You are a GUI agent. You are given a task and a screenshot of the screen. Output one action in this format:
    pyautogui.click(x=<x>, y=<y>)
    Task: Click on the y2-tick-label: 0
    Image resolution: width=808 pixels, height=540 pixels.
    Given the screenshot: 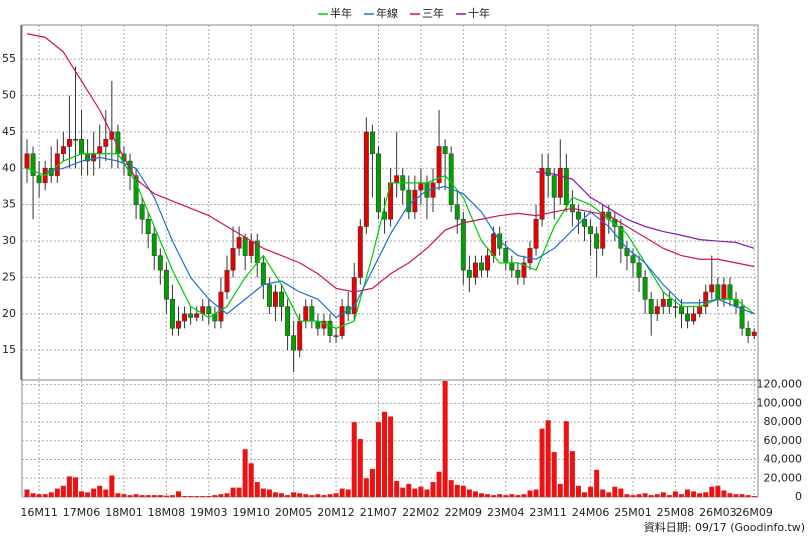 What is the action you would take?
    pyautogui.click(x=798, y=496)
    